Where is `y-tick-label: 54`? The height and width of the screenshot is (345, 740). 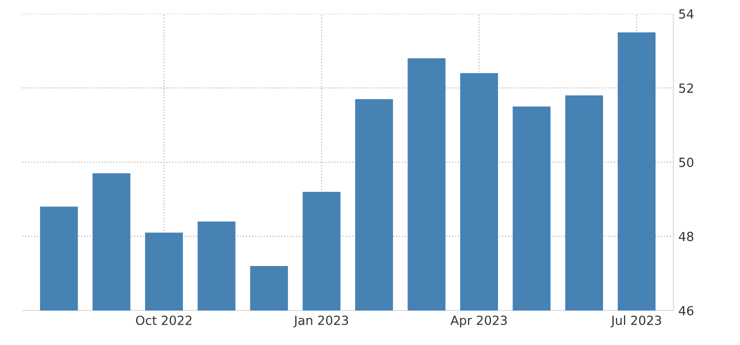
y-tick-label: 54 is located at coordinates (686, 14).